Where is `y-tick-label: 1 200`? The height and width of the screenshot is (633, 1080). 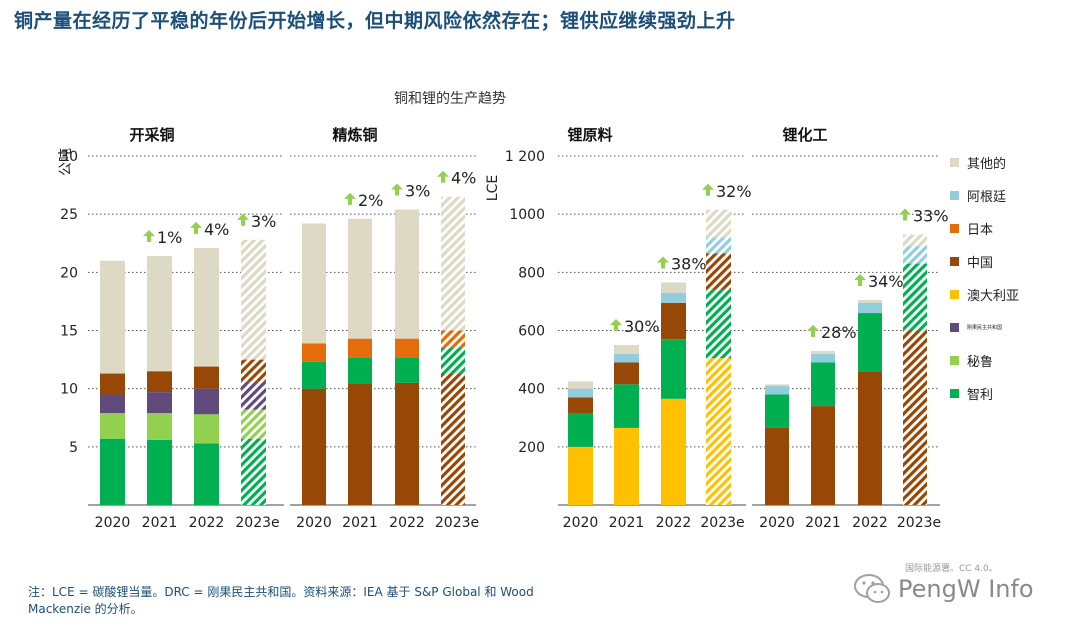
y-tick-label: 1 200 is located at coordinates (525, 157).